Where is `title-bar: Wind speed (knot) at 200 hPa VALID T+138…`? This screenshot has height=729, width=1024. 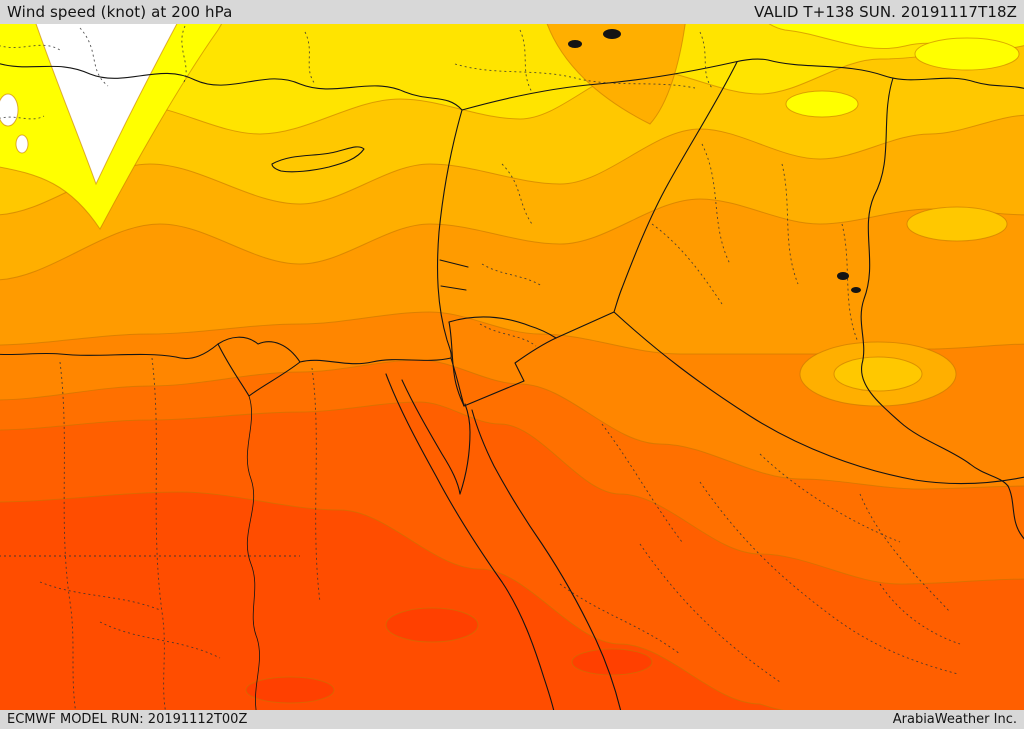 title-bar: Wind speed (knot) at 200 hPa VALID T+138… is located at coordinates (512, 12).